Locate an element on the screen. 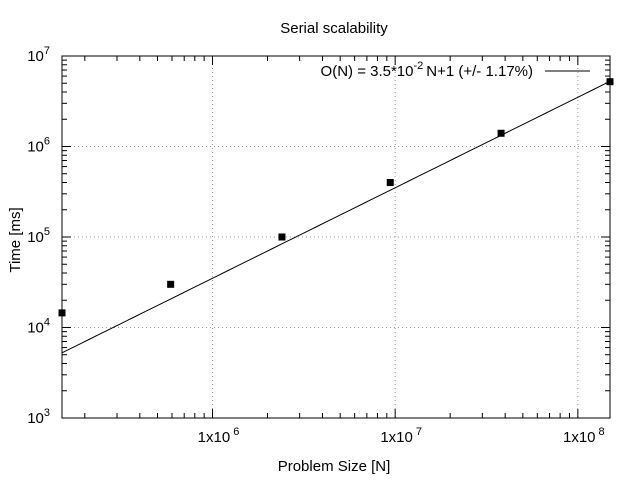 This screenshot has height=480, width=640. x-tick-label-exp: 6 is located at coordinates (236, 432).